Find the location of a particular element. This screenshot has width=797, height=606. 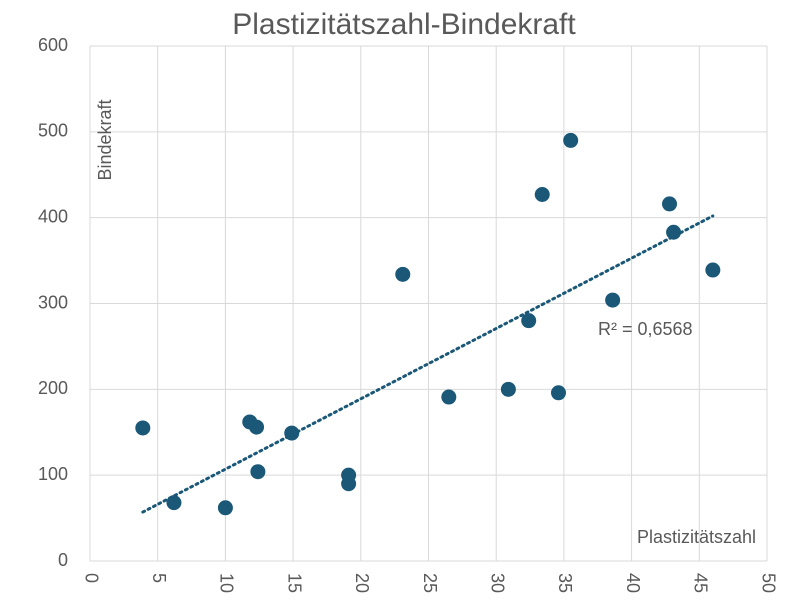

x-tick-label: 20 is located at coordinates (362, 583).